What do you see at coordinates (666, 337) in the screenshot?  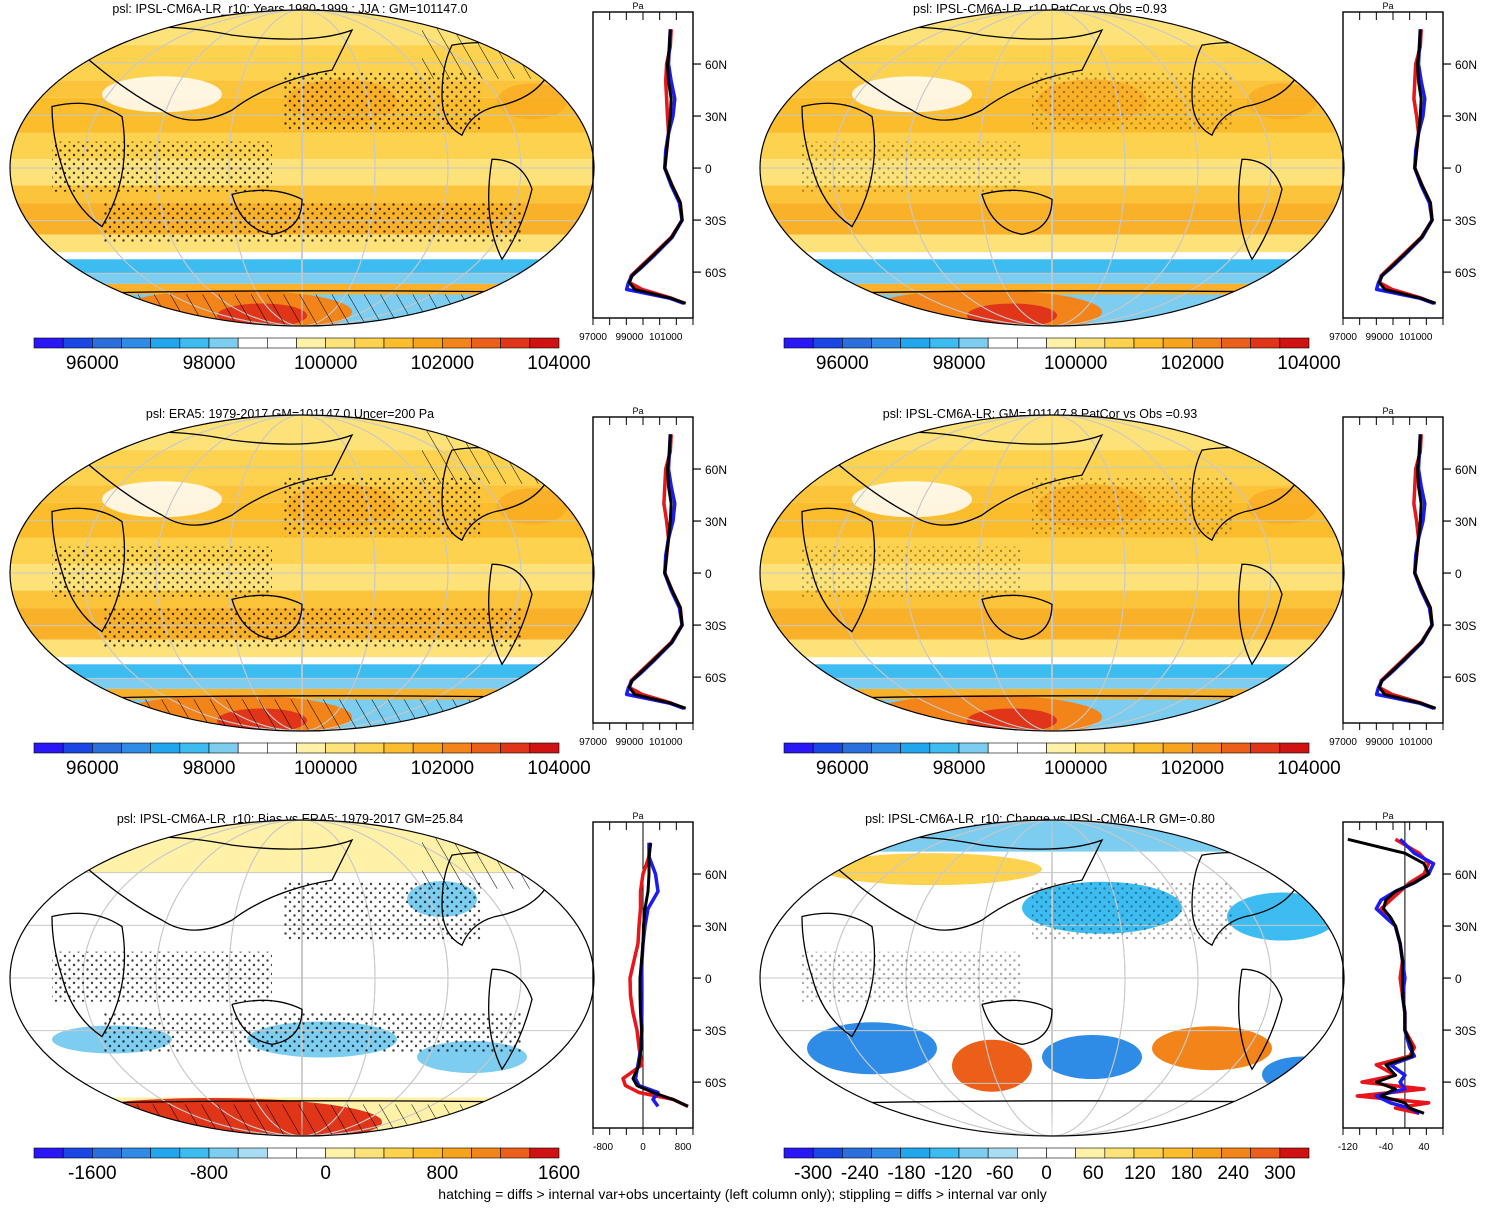 I see `profile-x-tick-label: 101000` at bounding box center [666, 337].